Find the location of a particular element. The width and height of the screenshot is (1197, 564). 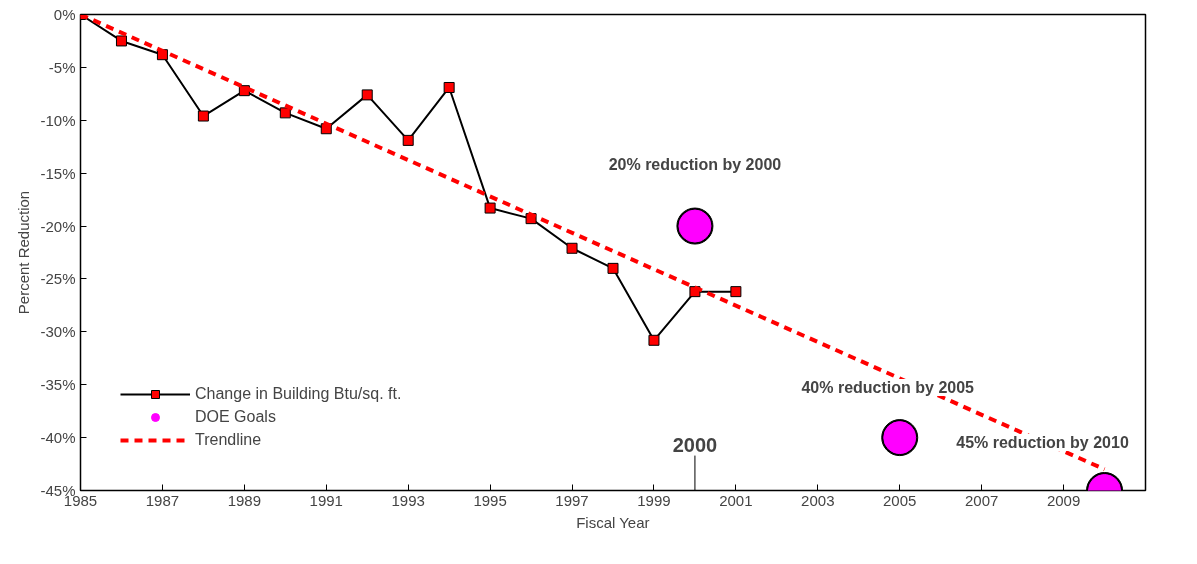

annotation: 45% reduction by 2010 is located at coordinates (1042, 442).